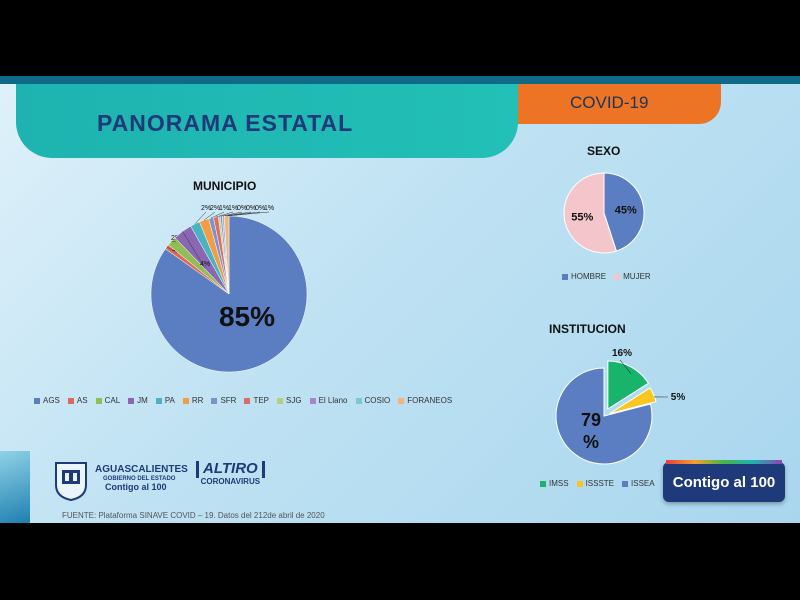 The width and height of the screenshot is (800, 600). I want to click on legend-item-issea: ISSEA, so click(638, 483).